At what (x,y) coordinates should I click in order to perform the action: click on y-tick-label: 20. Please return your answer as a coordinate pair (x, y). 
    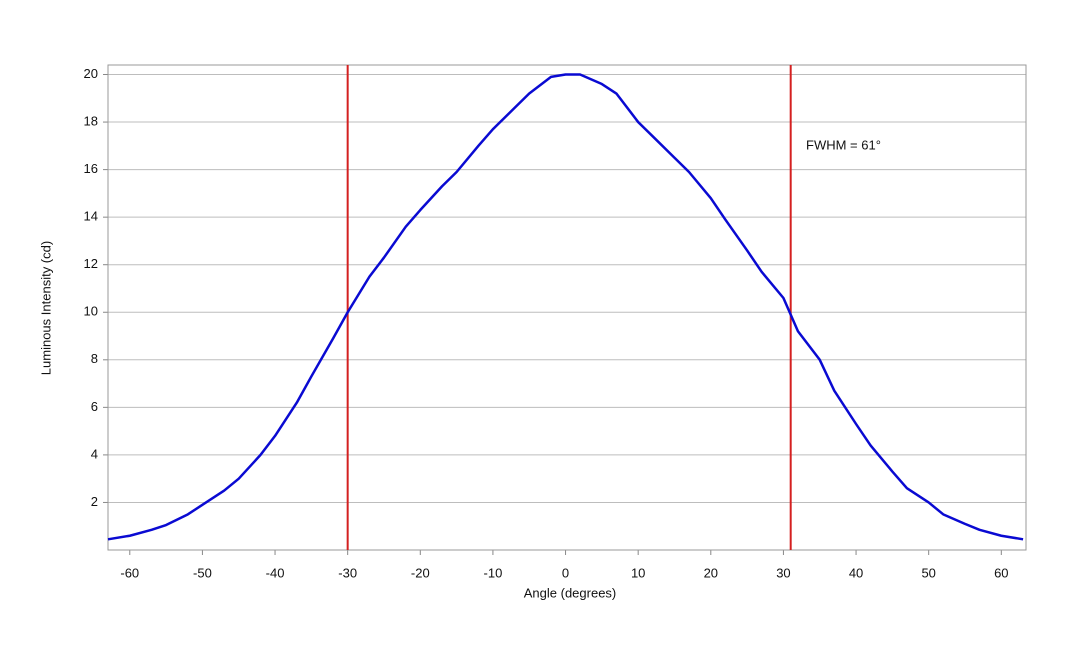
    Looking at the image, I should click on (91, 73).